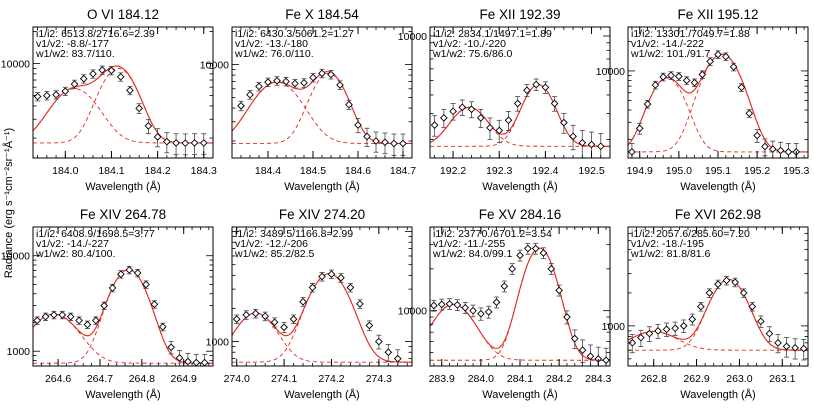  What do you see at coordinates (453, 171) in the screenshot?
I see `x-tick-label: 192.2` at bounding box center [453, 171].